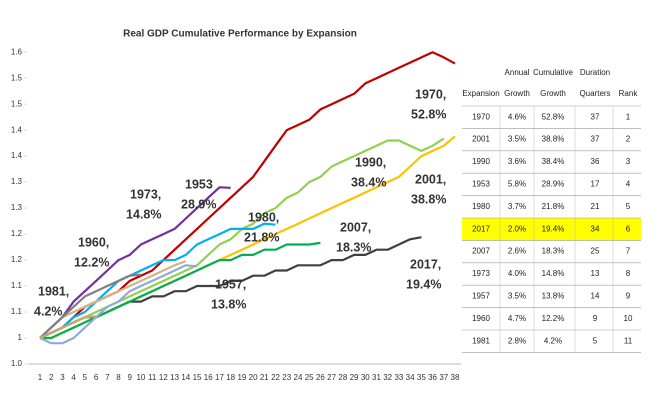 The height and width of the screenshot is (402, 647). Describe the element at coordinates (517, 318) in the screenshot. I see `table-cell: 4.7%` at that location.